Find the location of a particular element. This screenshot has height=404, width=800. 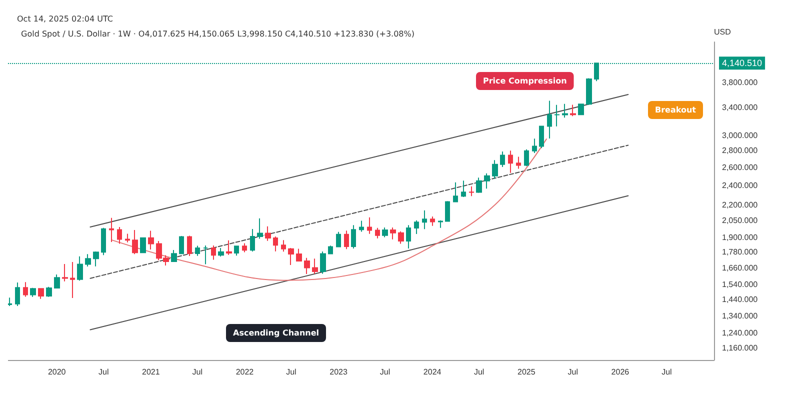

y-tick-label: 1,660.000 is located at coordinates (740, 267).